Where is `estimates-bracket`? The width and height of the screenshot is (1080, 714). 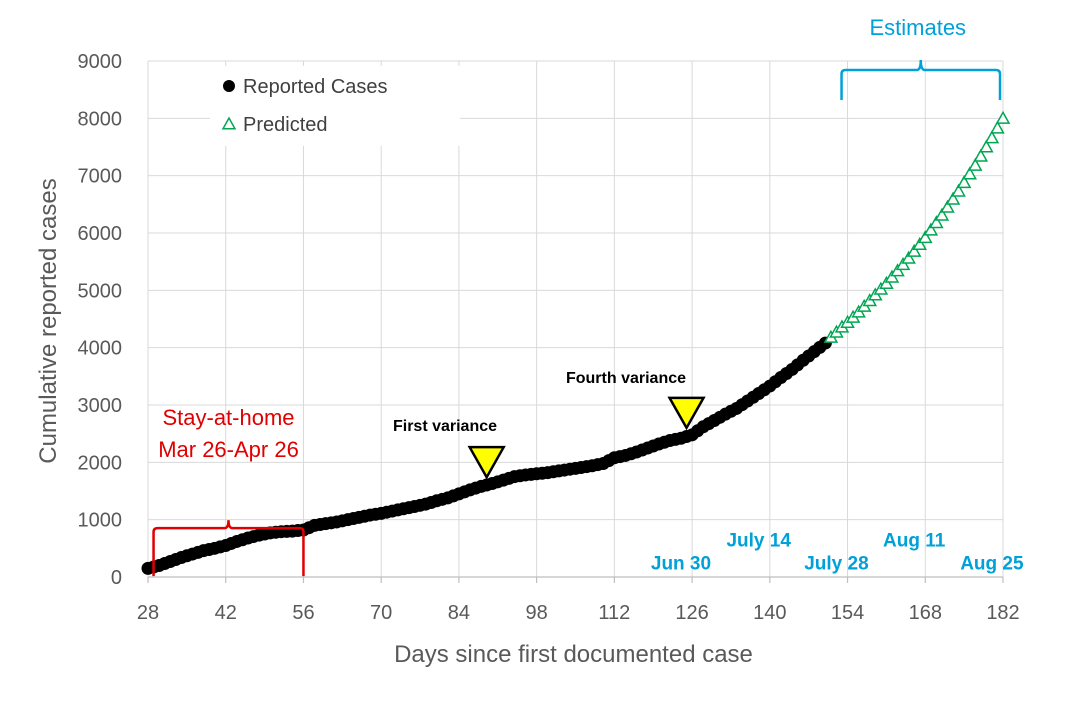
estimates-bracket is located at coordinates (921, 79).